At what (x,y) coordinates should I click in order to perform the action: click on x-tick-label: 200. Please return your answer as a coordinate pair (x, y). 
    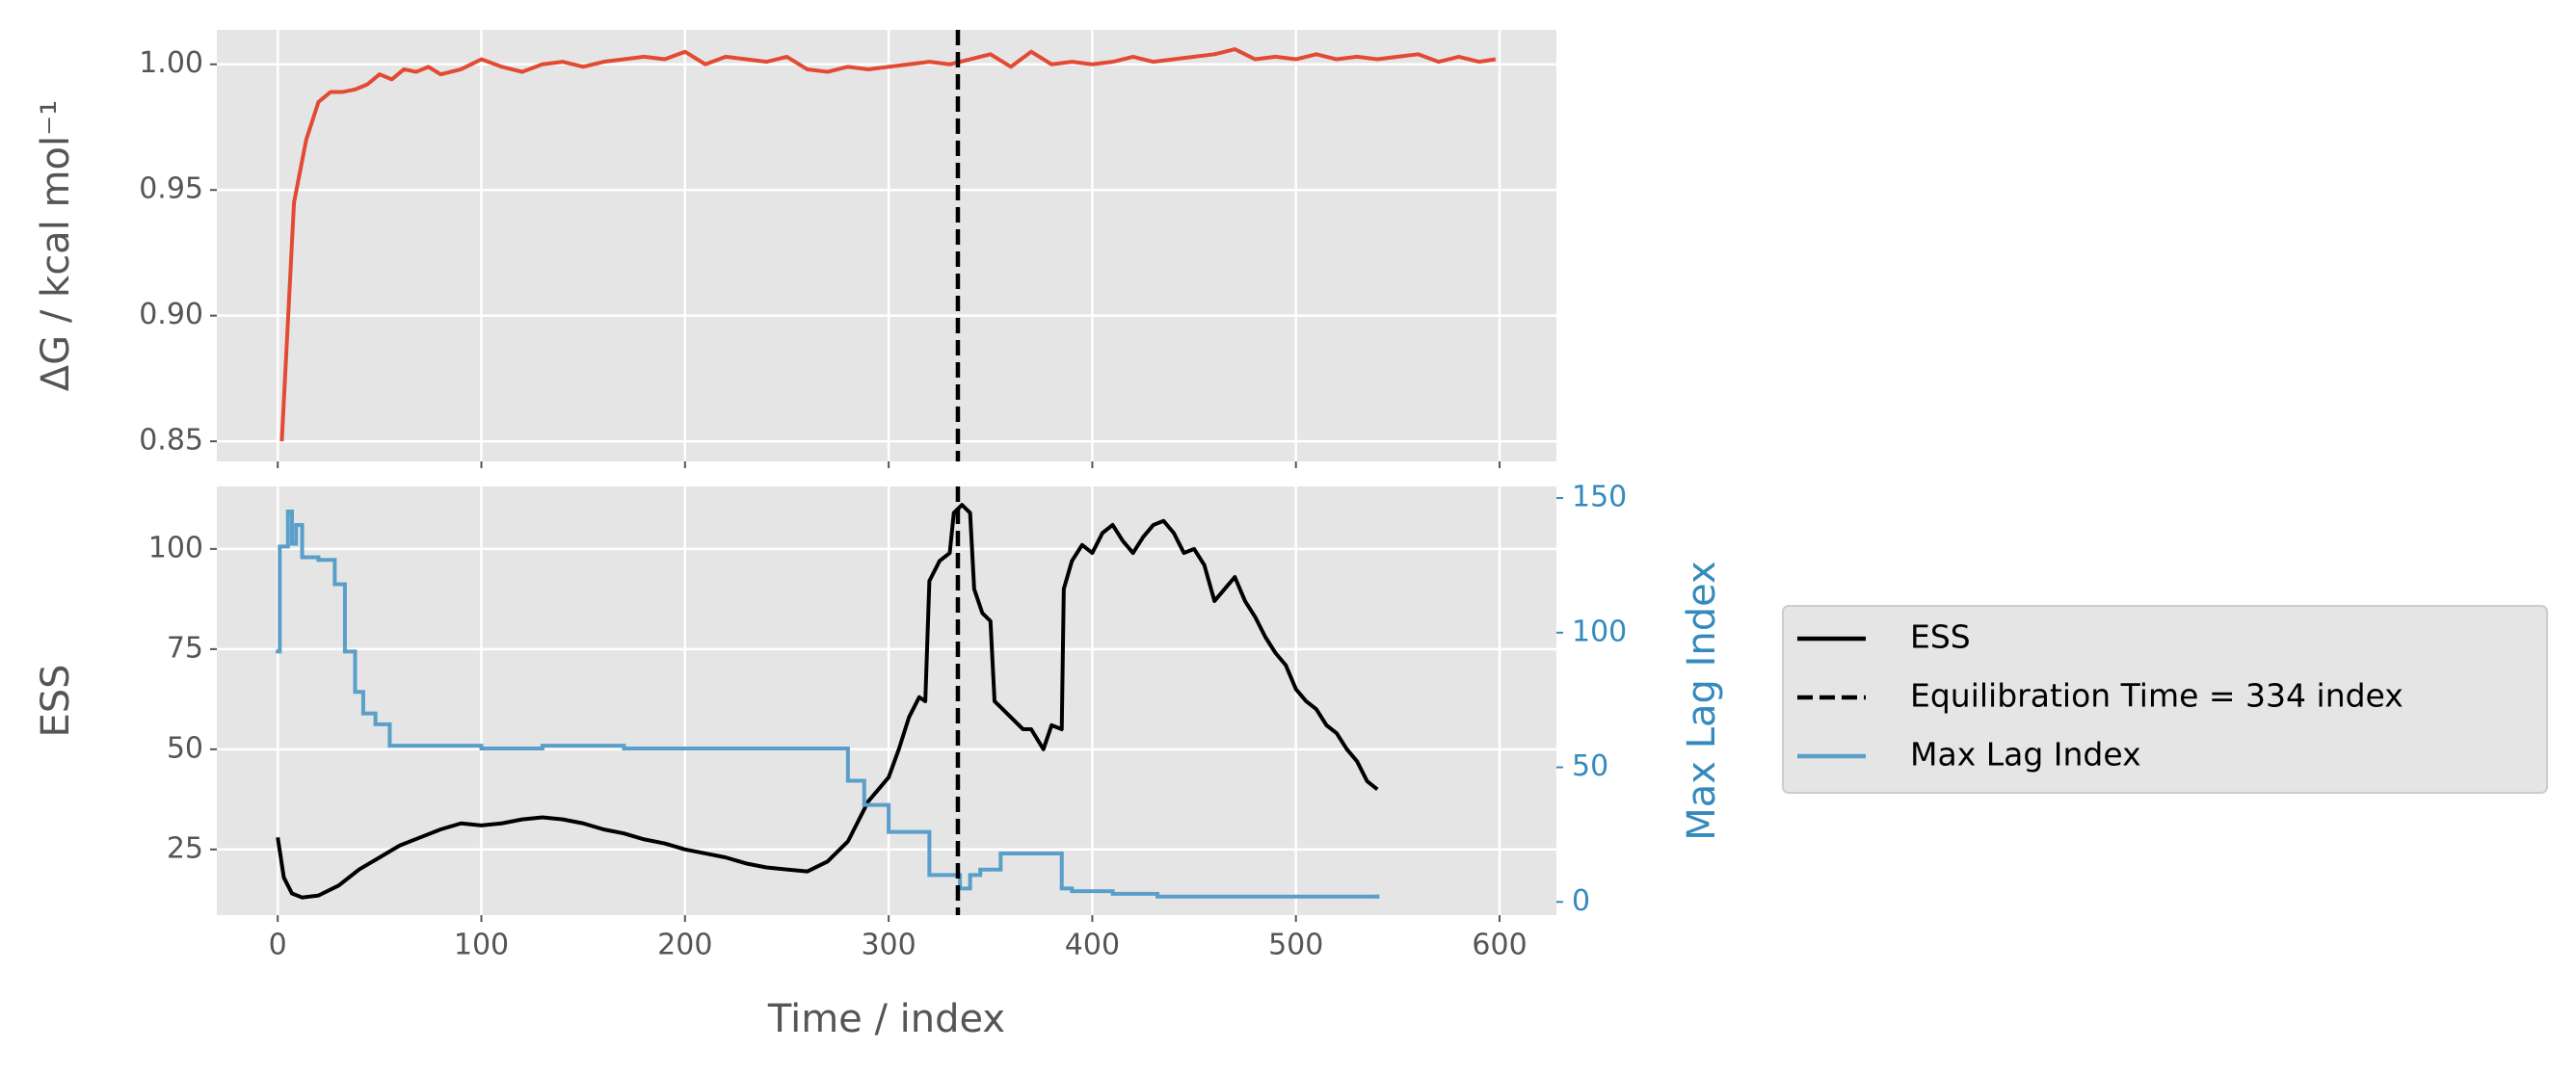
    Looking at the image, I should click on (684, 946).